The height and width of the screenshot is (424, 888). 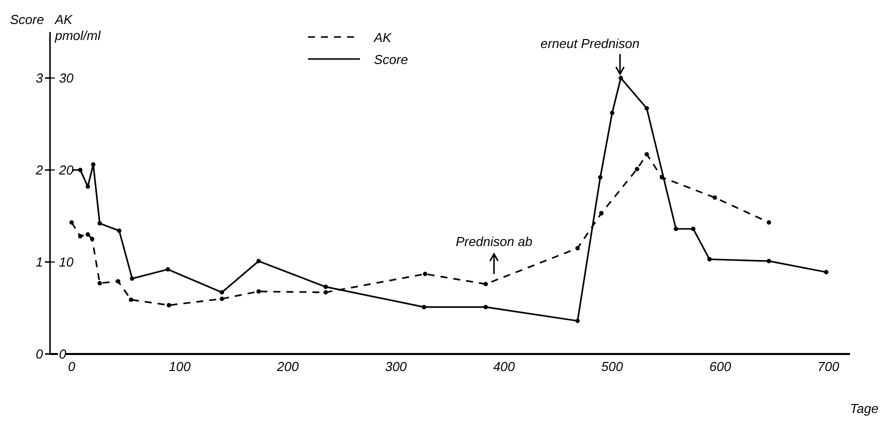 What do you see at coordinates (39, 170) in the screenshot?
I see `y-tick-label: 2` at bounding box center [39, 170].